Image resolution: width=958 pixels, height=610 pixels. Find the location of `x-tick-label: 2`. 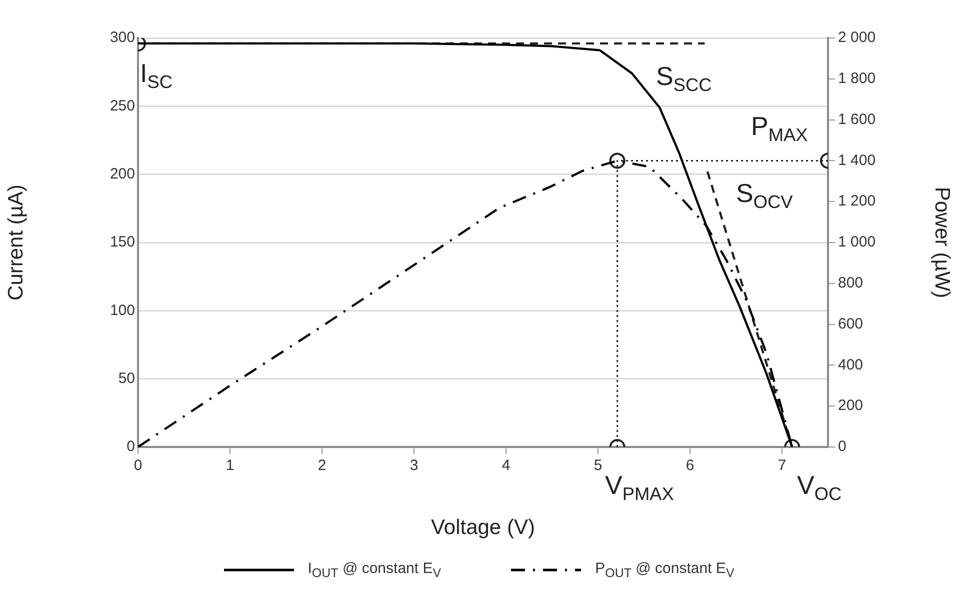

x-tick-label: 2 is located at coordinates (322, 465).